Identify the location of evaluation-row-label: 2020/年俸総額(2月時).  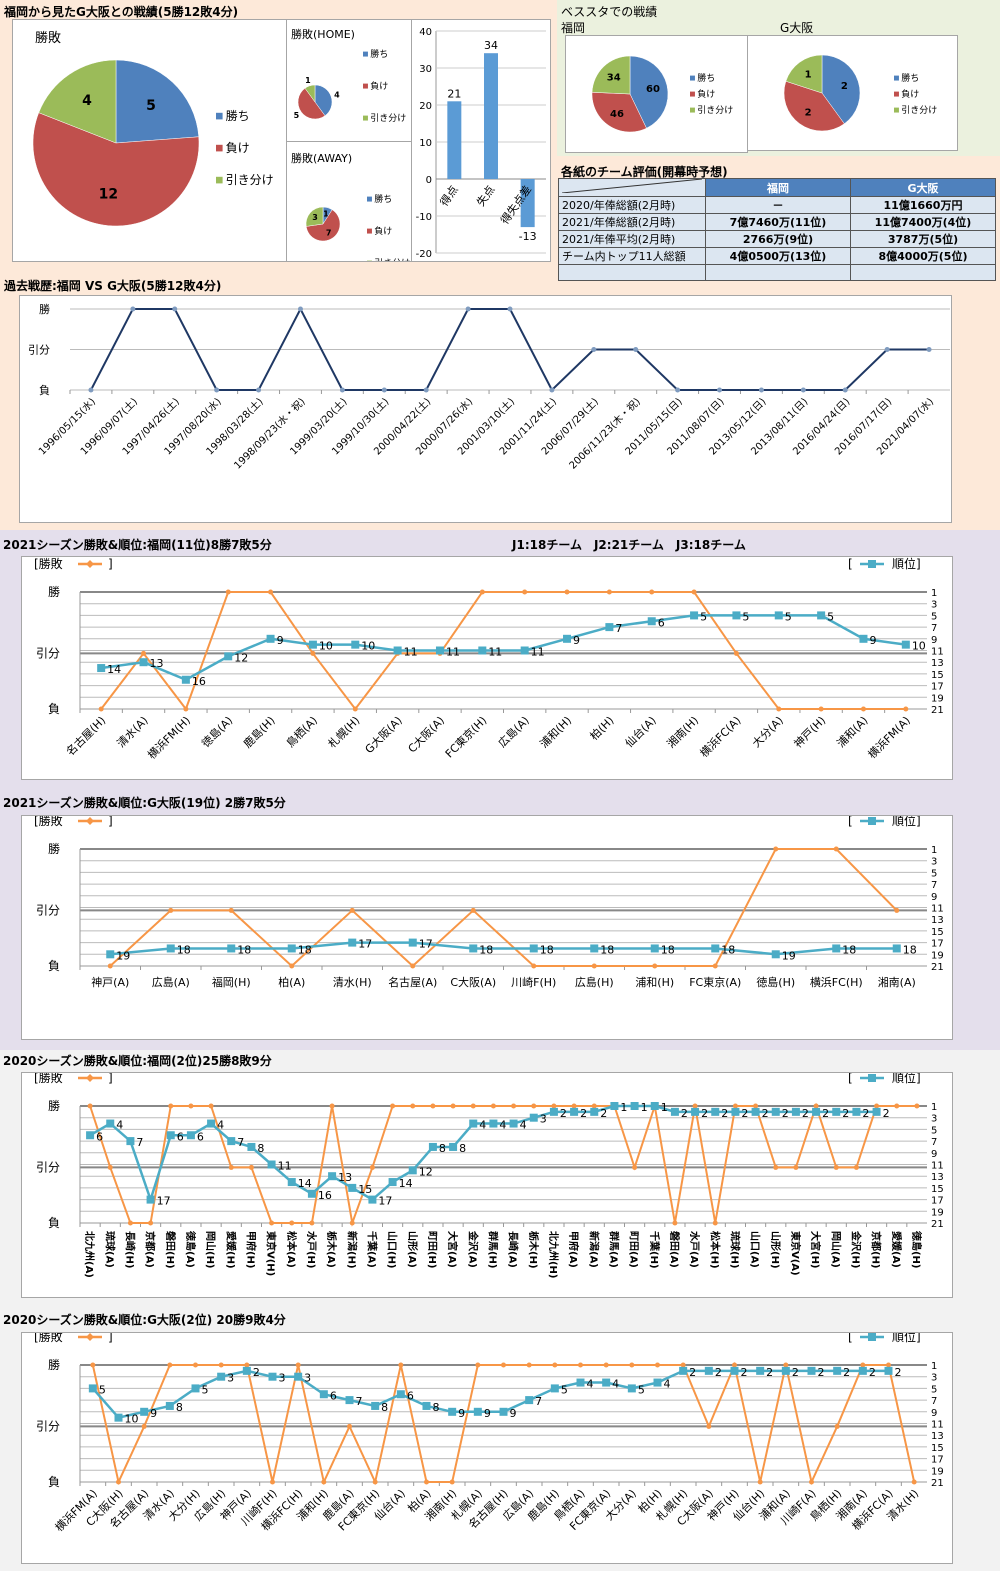
(632, 205).